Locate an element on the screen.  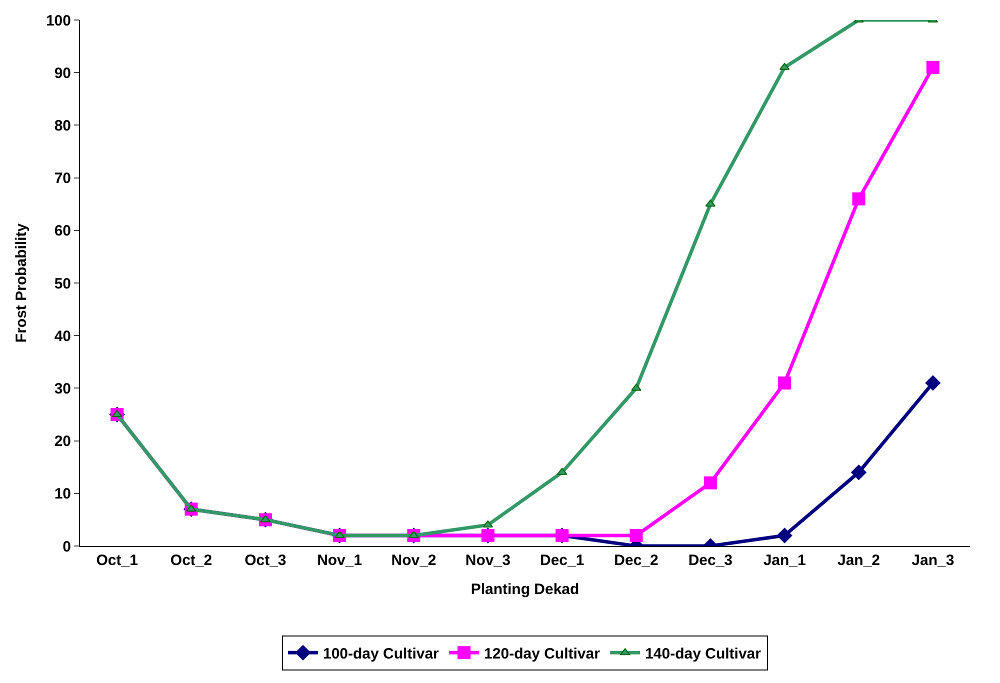
y-tick-label: 30 is located at coordinates (62, 389).